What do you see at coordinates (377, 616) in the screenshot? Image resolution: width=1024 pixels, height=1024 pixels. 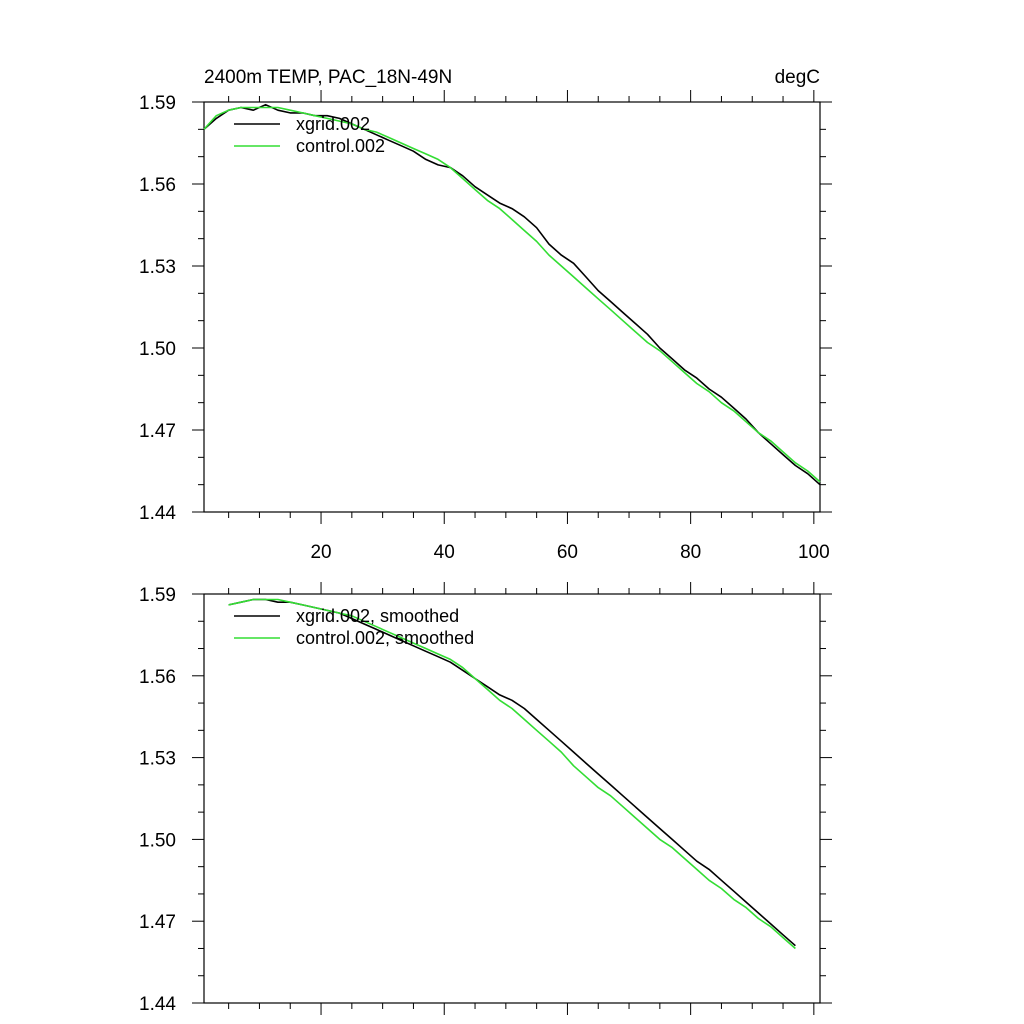 I see `legend-label: xgrid.002, smoothed` at bounding box center [377, 616].